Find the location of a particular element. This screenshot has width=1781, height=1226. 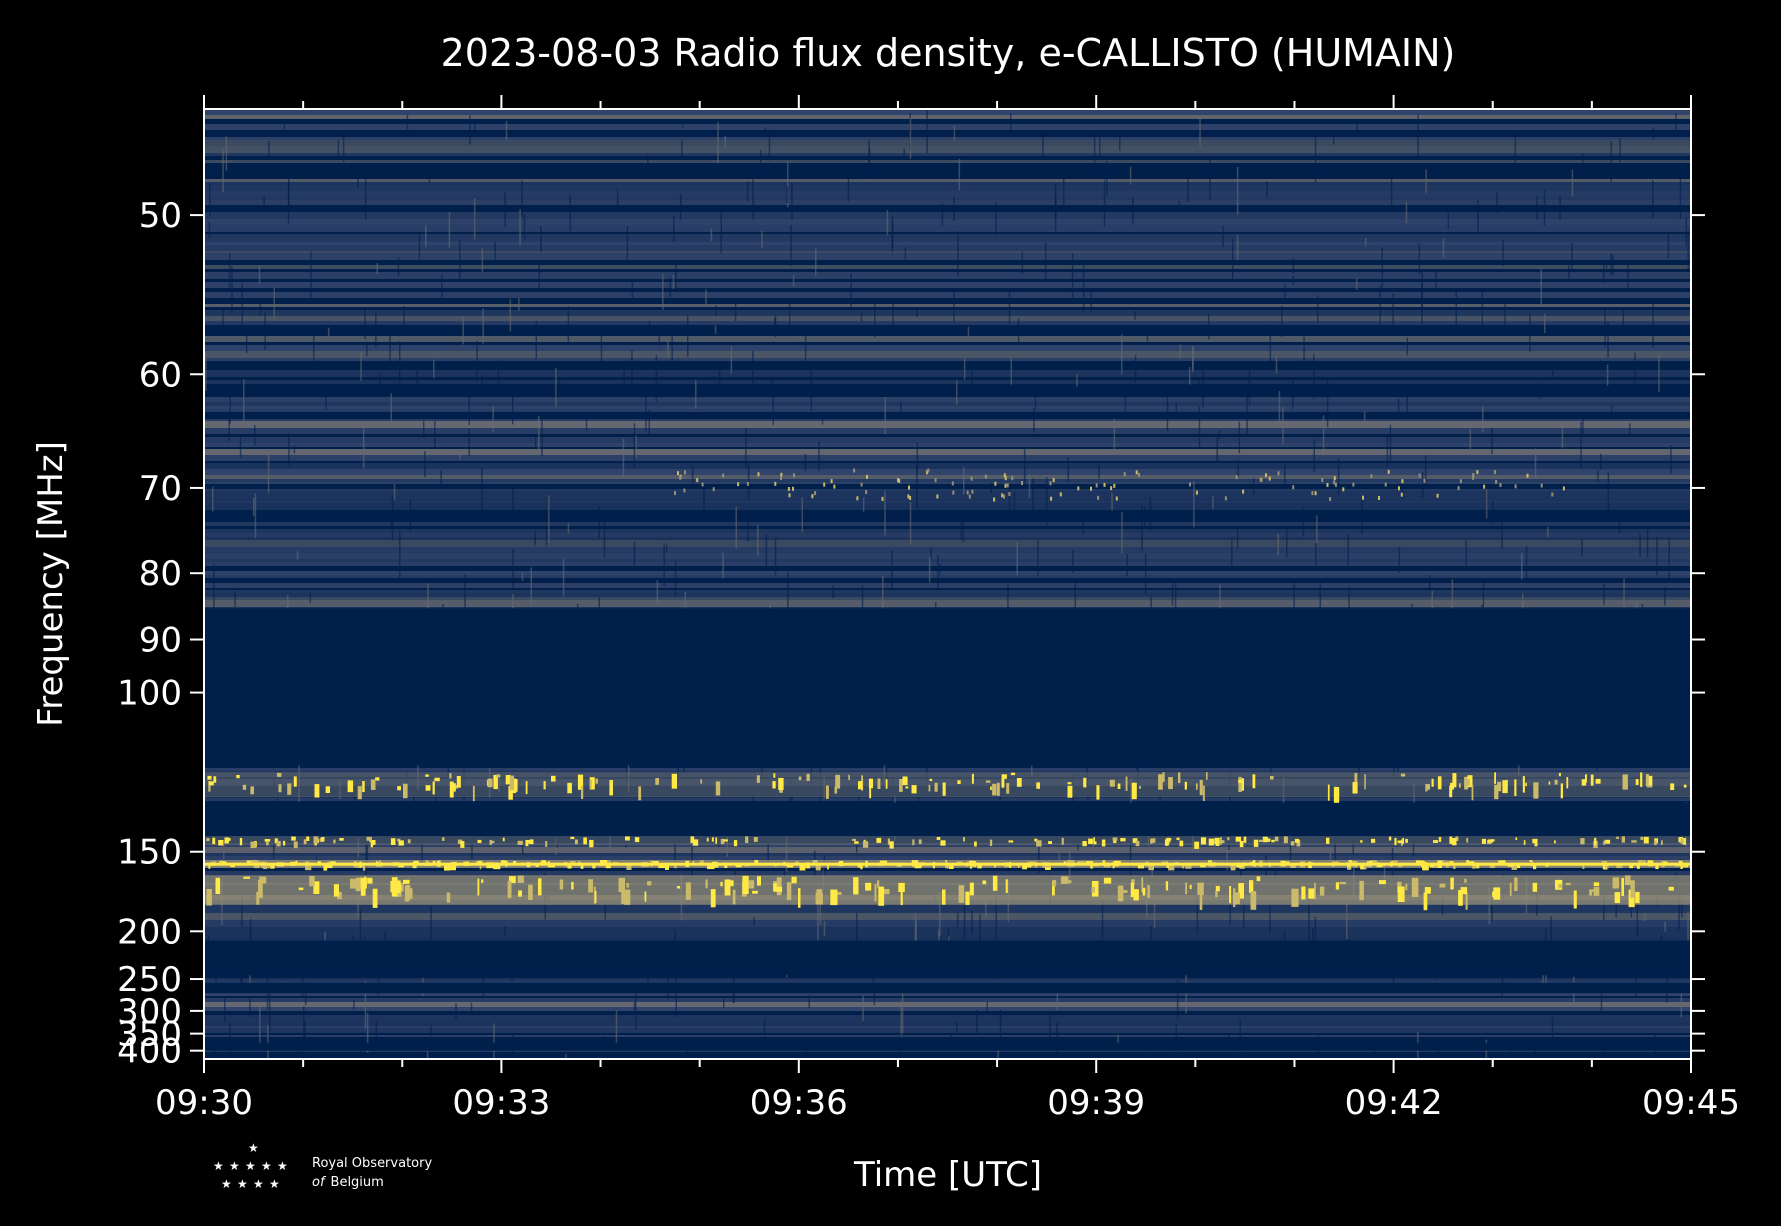

x-axis-label: Time [UTC] is located at coordinates (947, 1175).